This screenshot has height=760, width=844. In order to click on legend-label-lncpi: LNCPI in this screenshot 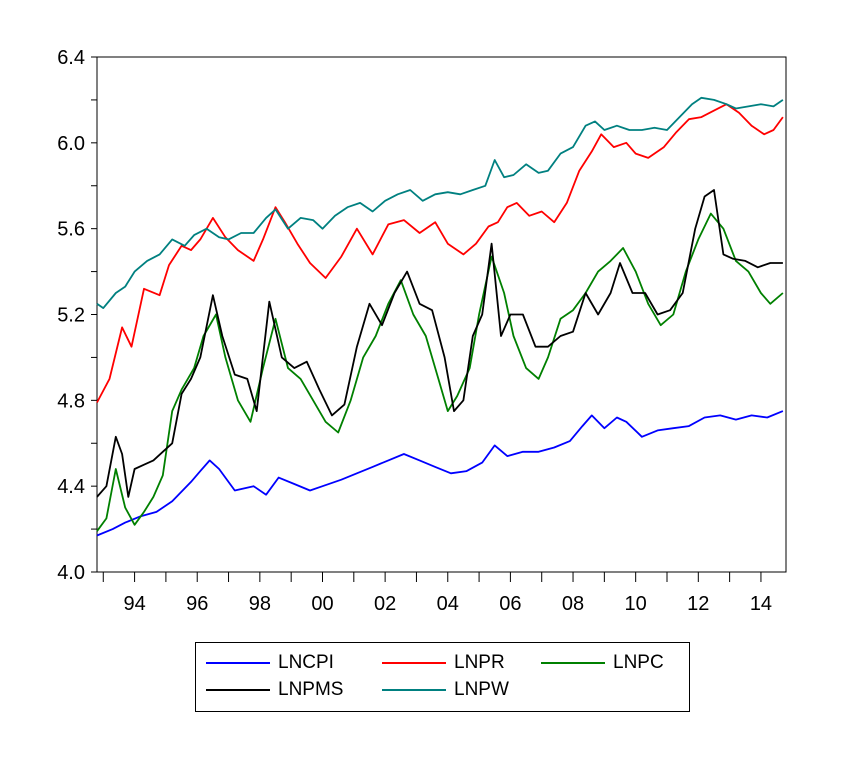, I will do `click(306, 662)`.